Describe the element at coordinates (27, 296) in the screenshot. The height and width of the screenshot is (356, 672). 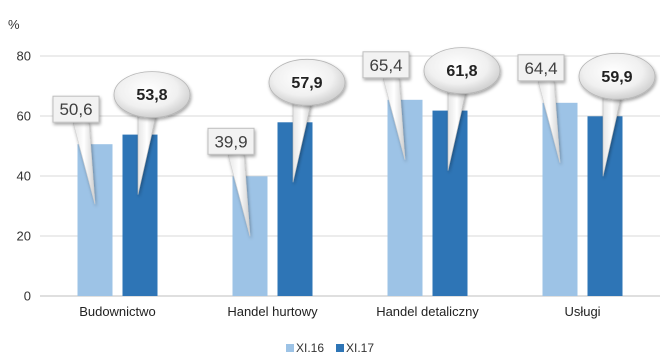
I see `y-tick-label: 0` at that location.